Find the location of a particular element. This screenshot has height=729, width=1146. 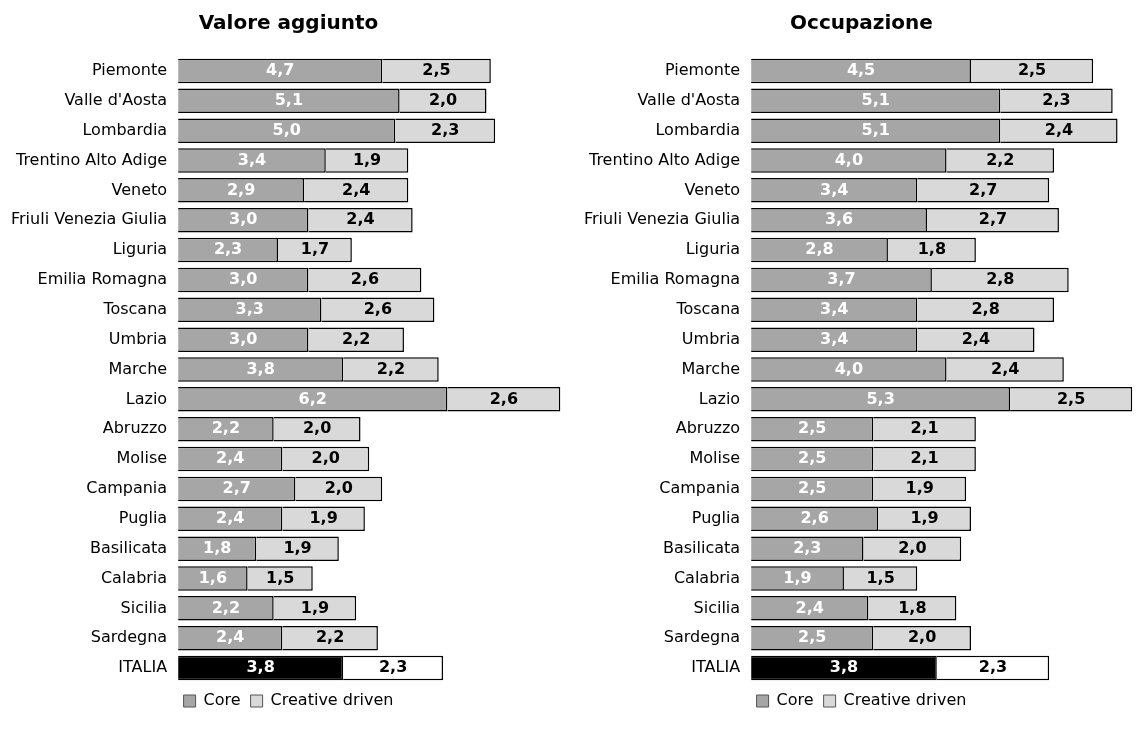

chart-title: Occupazione is located at coordinates (861, 22).